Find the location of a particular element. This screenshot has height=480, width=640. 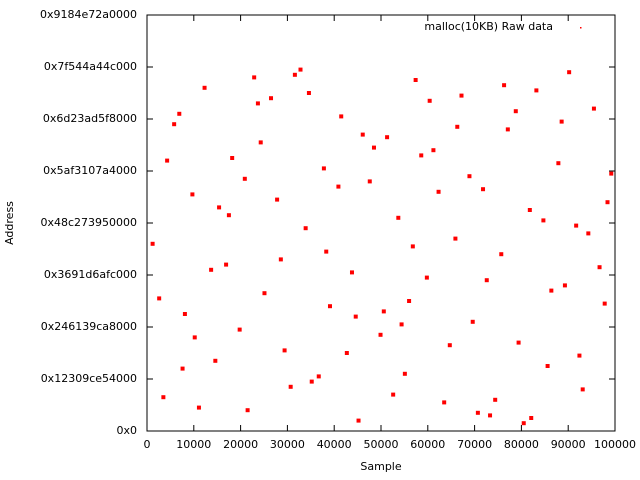

x-axis-label: Sample is located at coordinates (380, 466).